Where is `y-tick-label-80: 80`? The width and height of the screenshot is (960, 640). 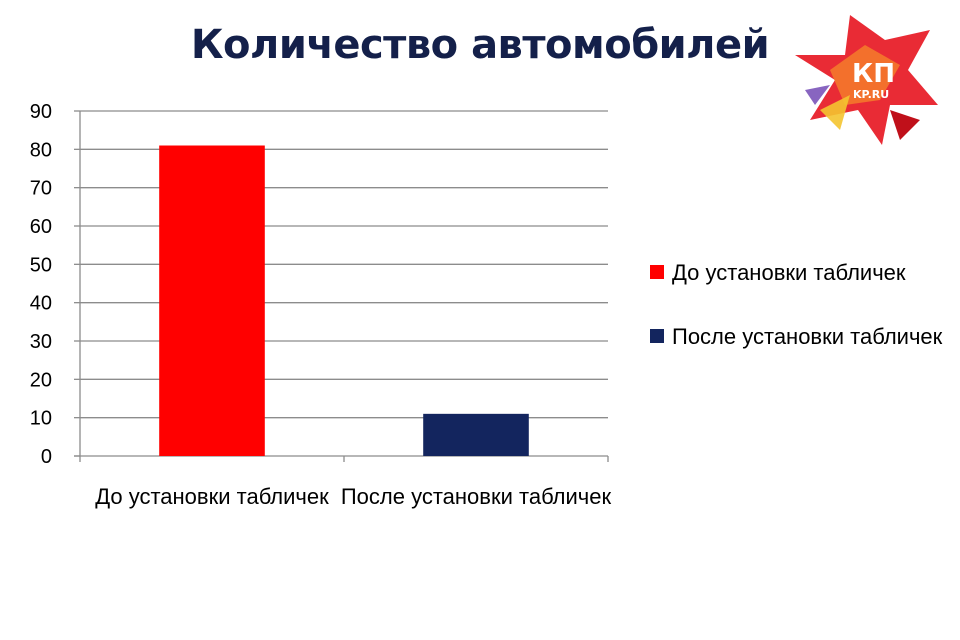 y-tick-label-80: 80 is located at coordinates (41, 150).